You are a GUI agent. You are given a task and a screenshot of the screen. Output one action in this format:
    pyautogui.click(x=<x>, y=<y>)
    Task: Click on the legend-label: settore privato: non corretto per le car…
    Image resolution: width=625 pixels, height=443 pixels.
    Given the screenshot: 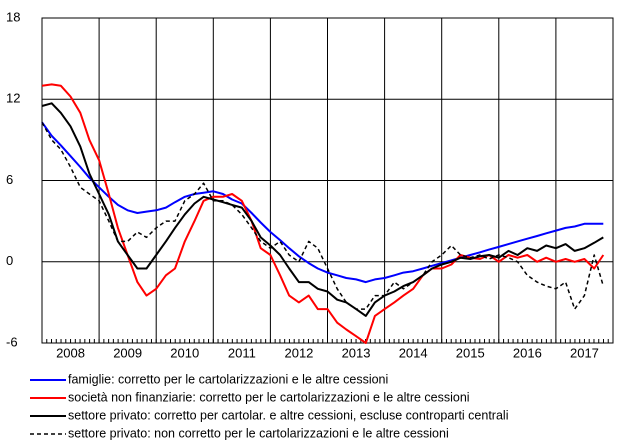 What is the action you would take?
    pyautogui.click(x=258, y=433)
    